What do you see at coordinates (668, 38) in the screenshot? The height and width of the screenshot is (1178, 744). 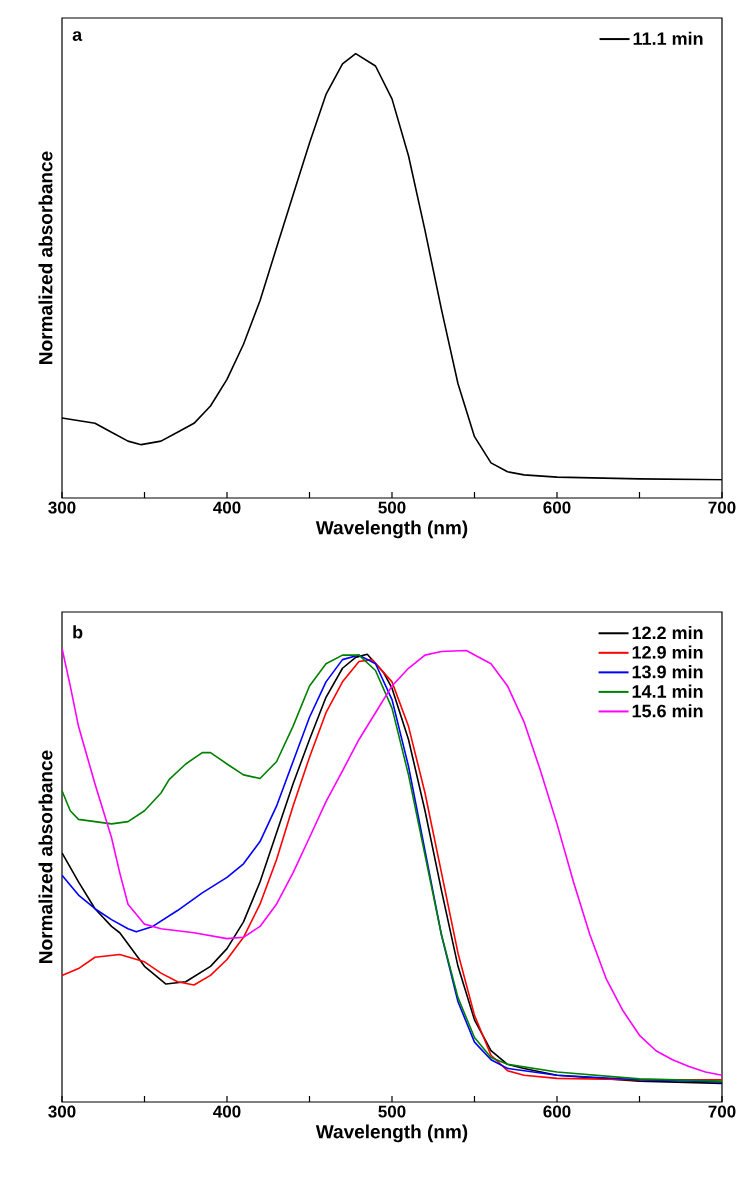 I see `legend-label: 11.1 min` at bounding box center [668, 38].